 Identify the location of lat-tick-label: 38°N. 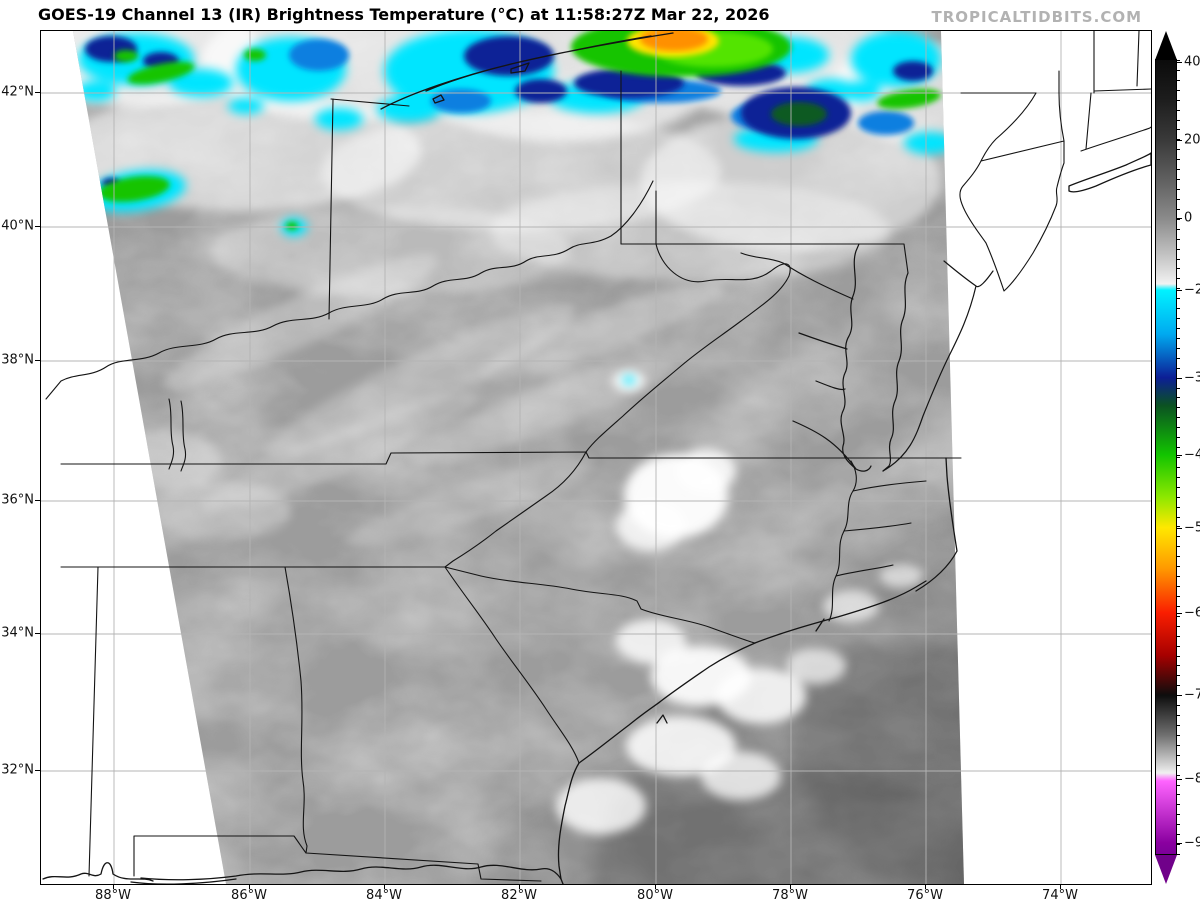
(17, 360).